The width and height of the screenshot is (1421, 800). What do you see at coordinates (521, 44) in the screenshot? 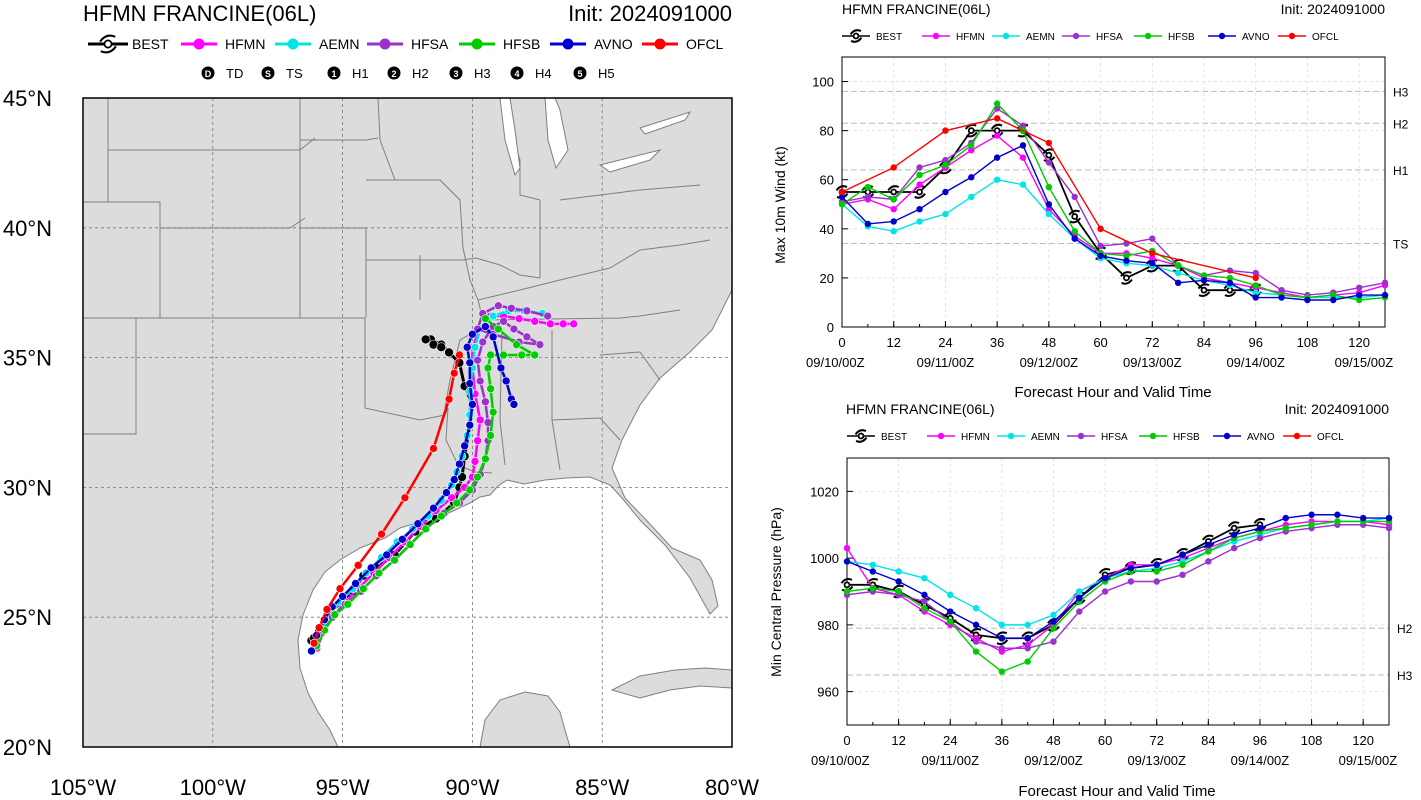
I see `map-legend-label-hfsb: HFSB` at bounding box center [521, 44].